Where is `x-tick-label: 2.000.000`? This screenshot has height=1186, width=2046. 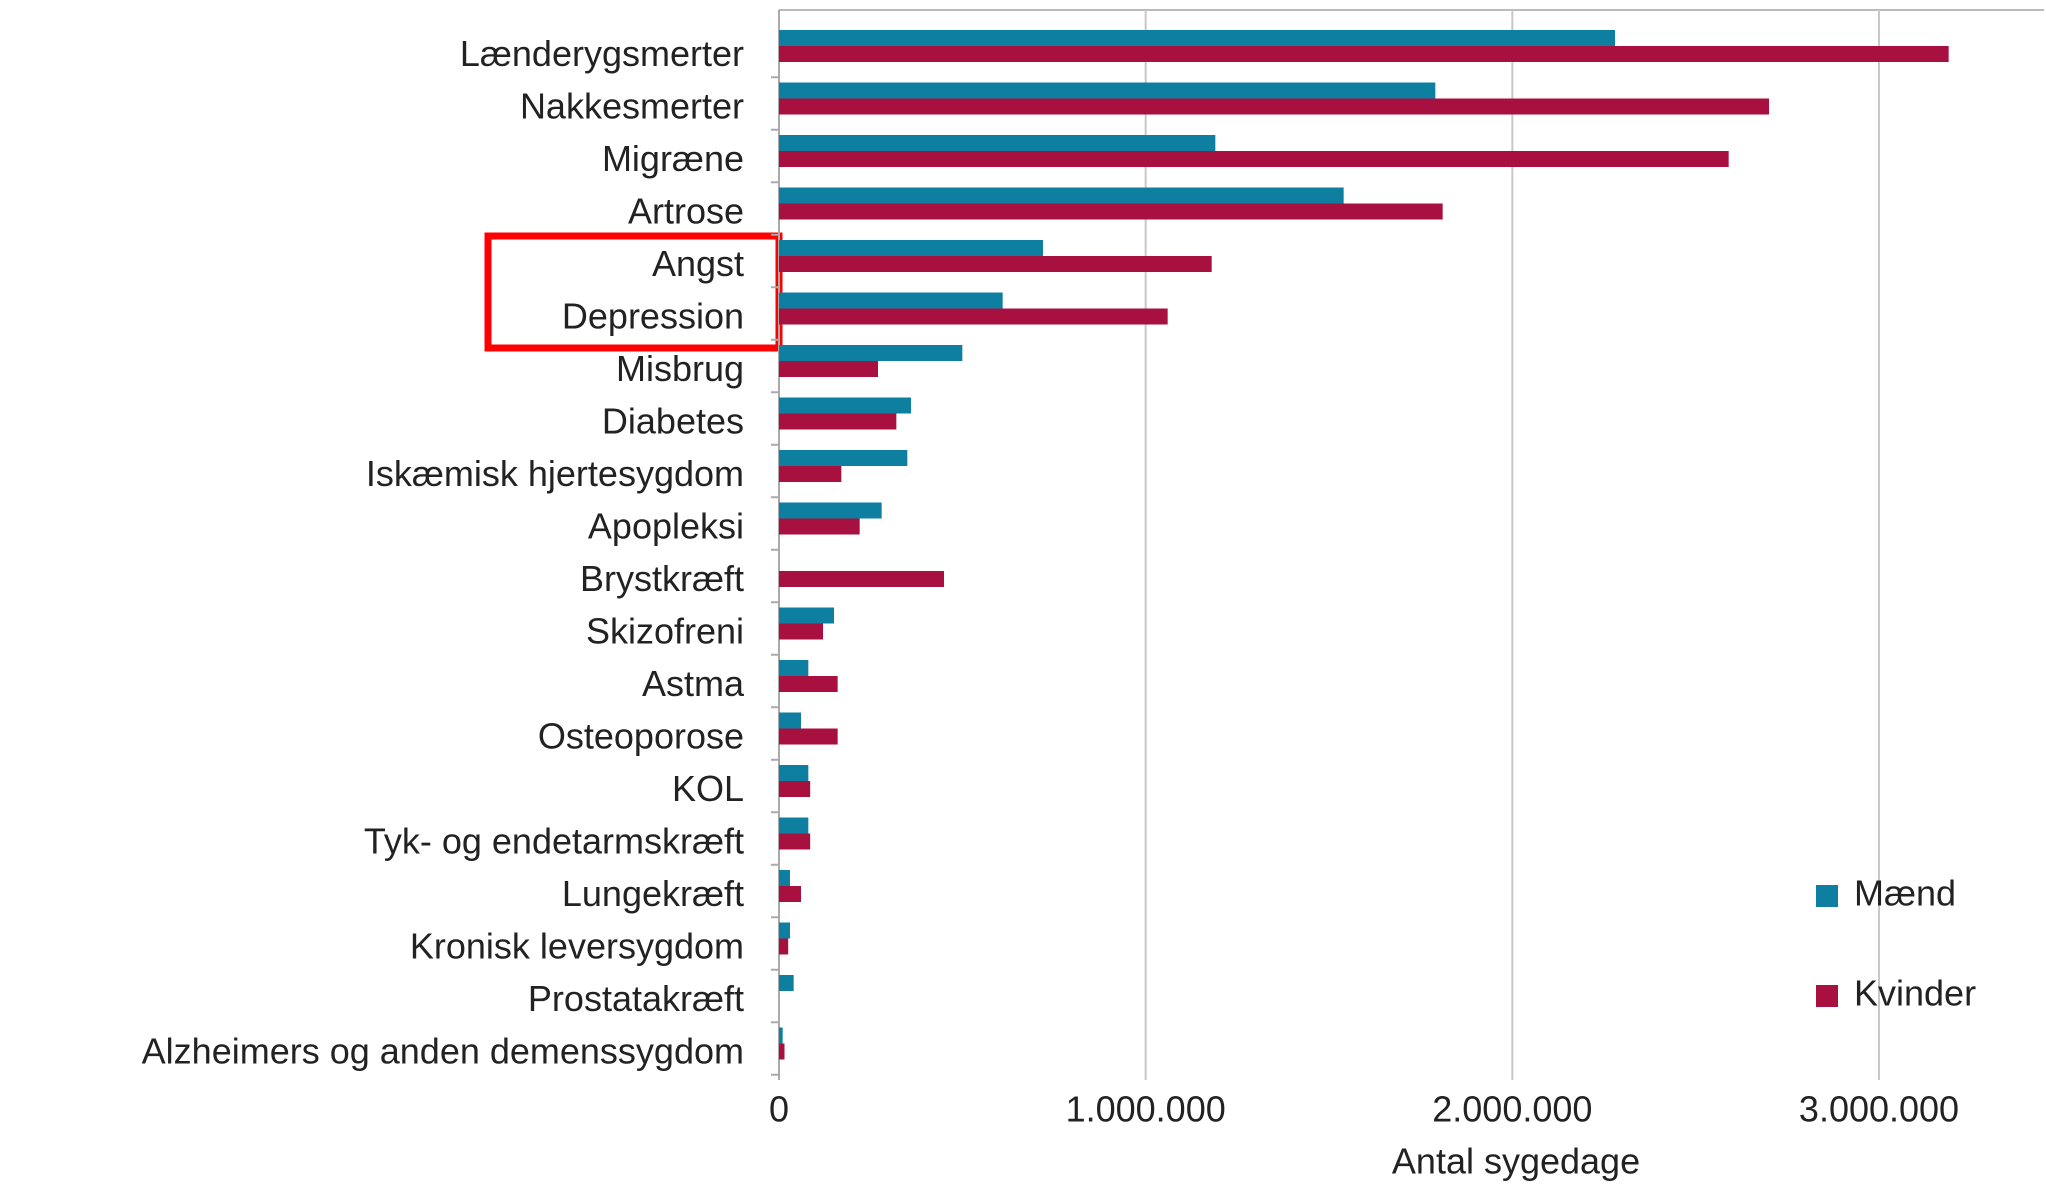 x-tick-label: 2.000.000 is located at coordinates (1512, 1109).